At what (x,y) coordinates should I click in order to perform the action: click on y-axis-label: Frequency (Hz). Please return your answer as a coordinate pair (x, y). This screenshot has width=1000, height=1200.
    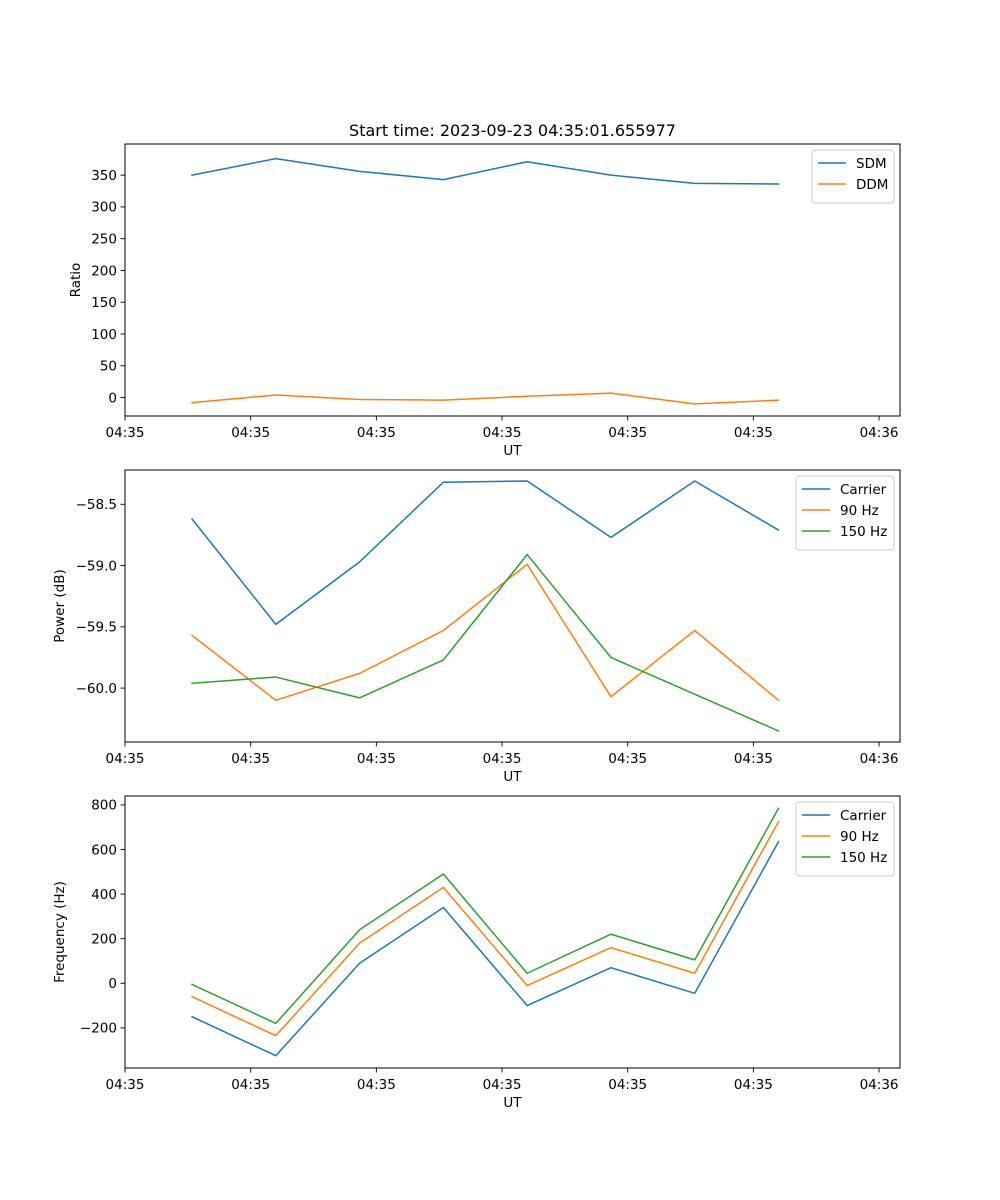
    Looking at the image, I should click on (60, 932).